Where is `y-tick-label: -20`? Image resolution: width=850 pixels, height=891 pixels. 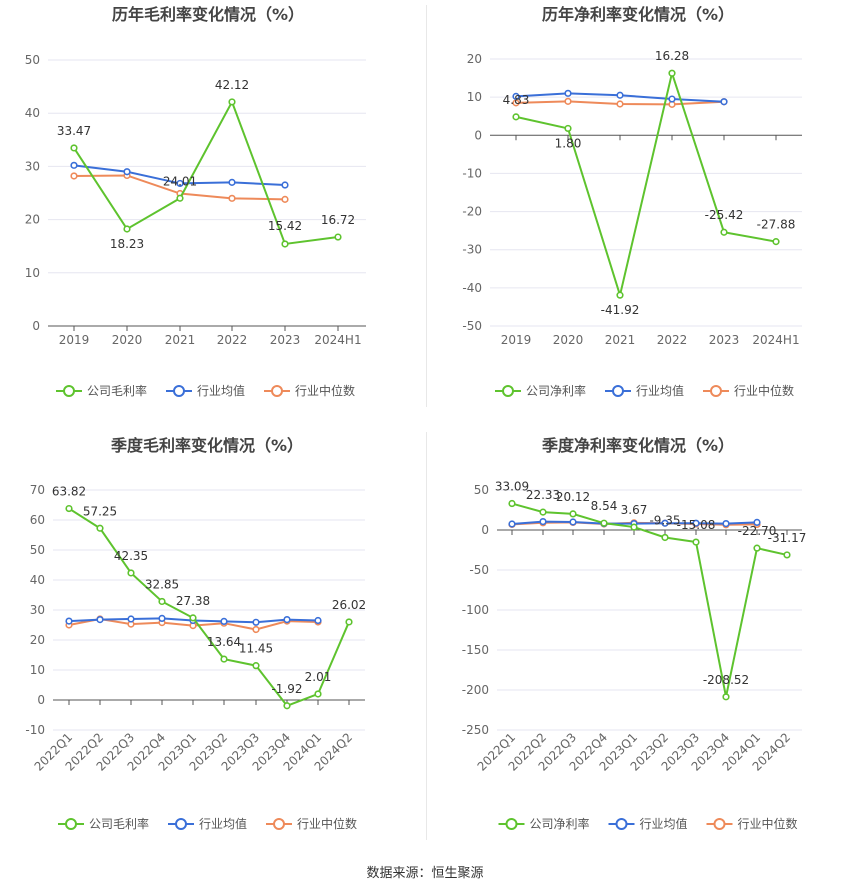 y-tick-label: -20 is located at coordinates (472, 212).